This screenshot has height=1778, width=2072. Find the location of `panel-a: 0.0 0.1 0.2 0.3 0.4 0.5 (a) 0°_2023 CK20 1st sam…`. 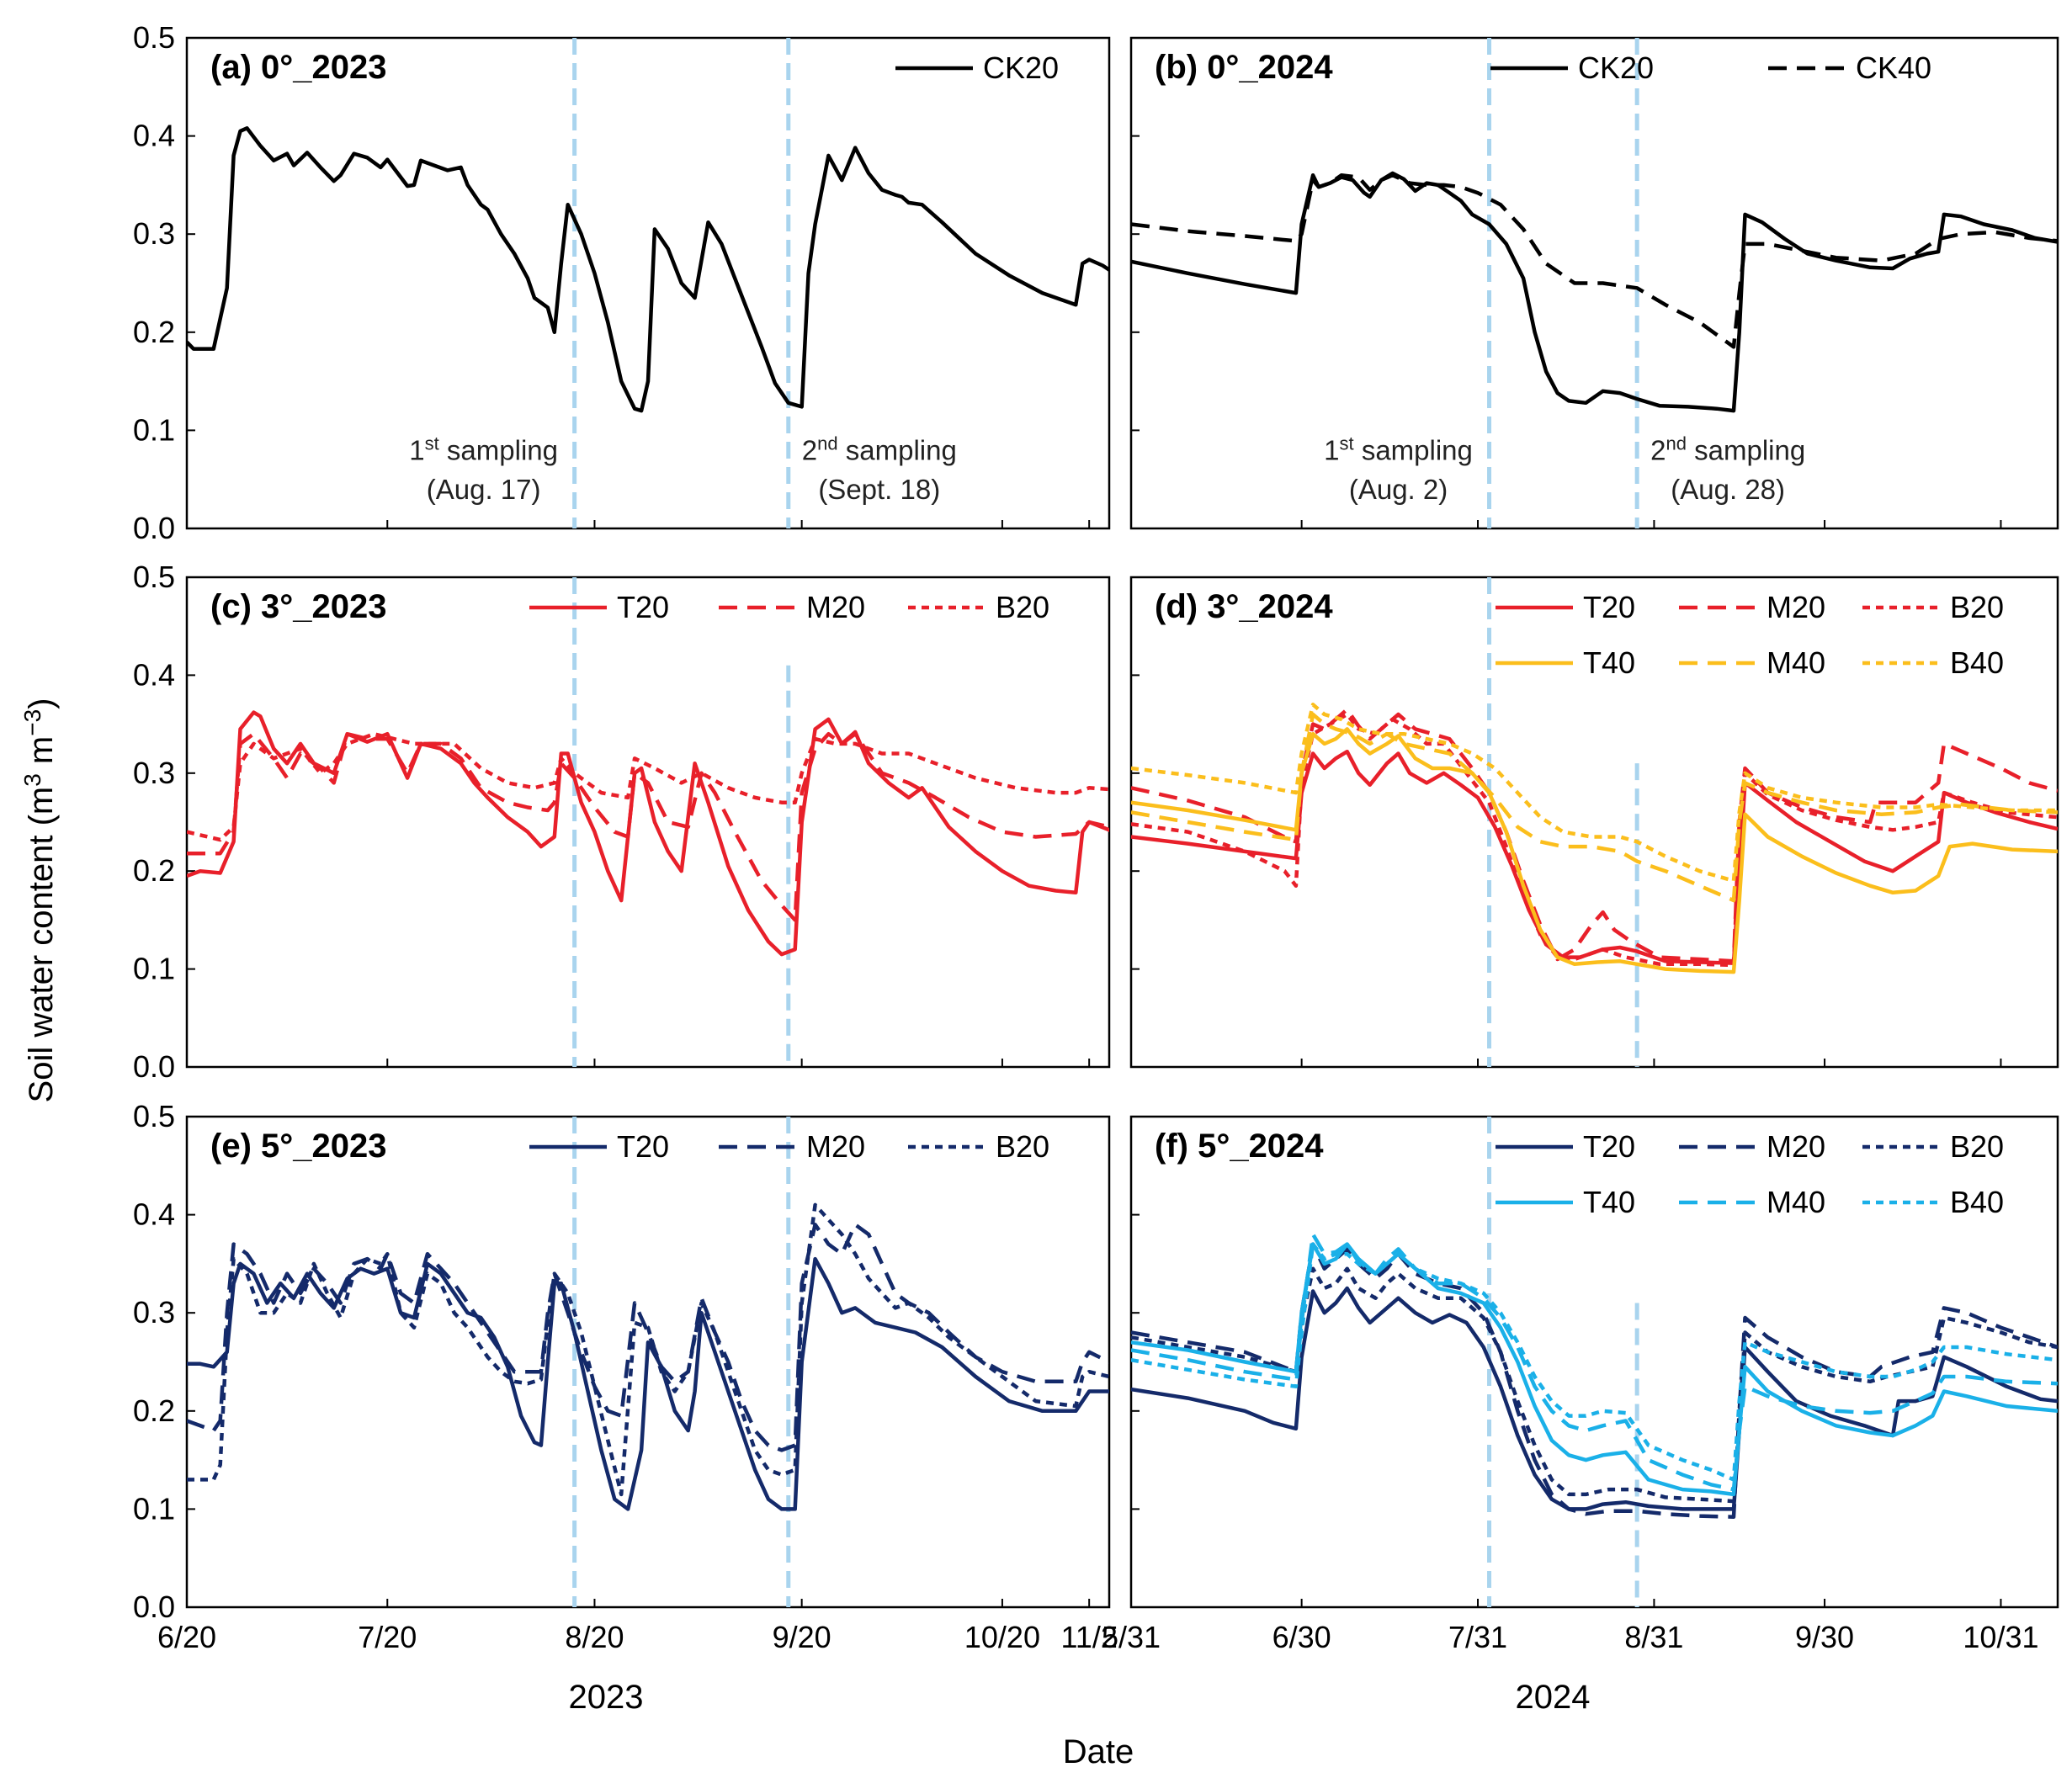

panel-a: 0.0 0.1 0.2 0.3 0.4 0.5 (a) 0°_2023 CK20 1st sam… is located at coordinates (622, 282).